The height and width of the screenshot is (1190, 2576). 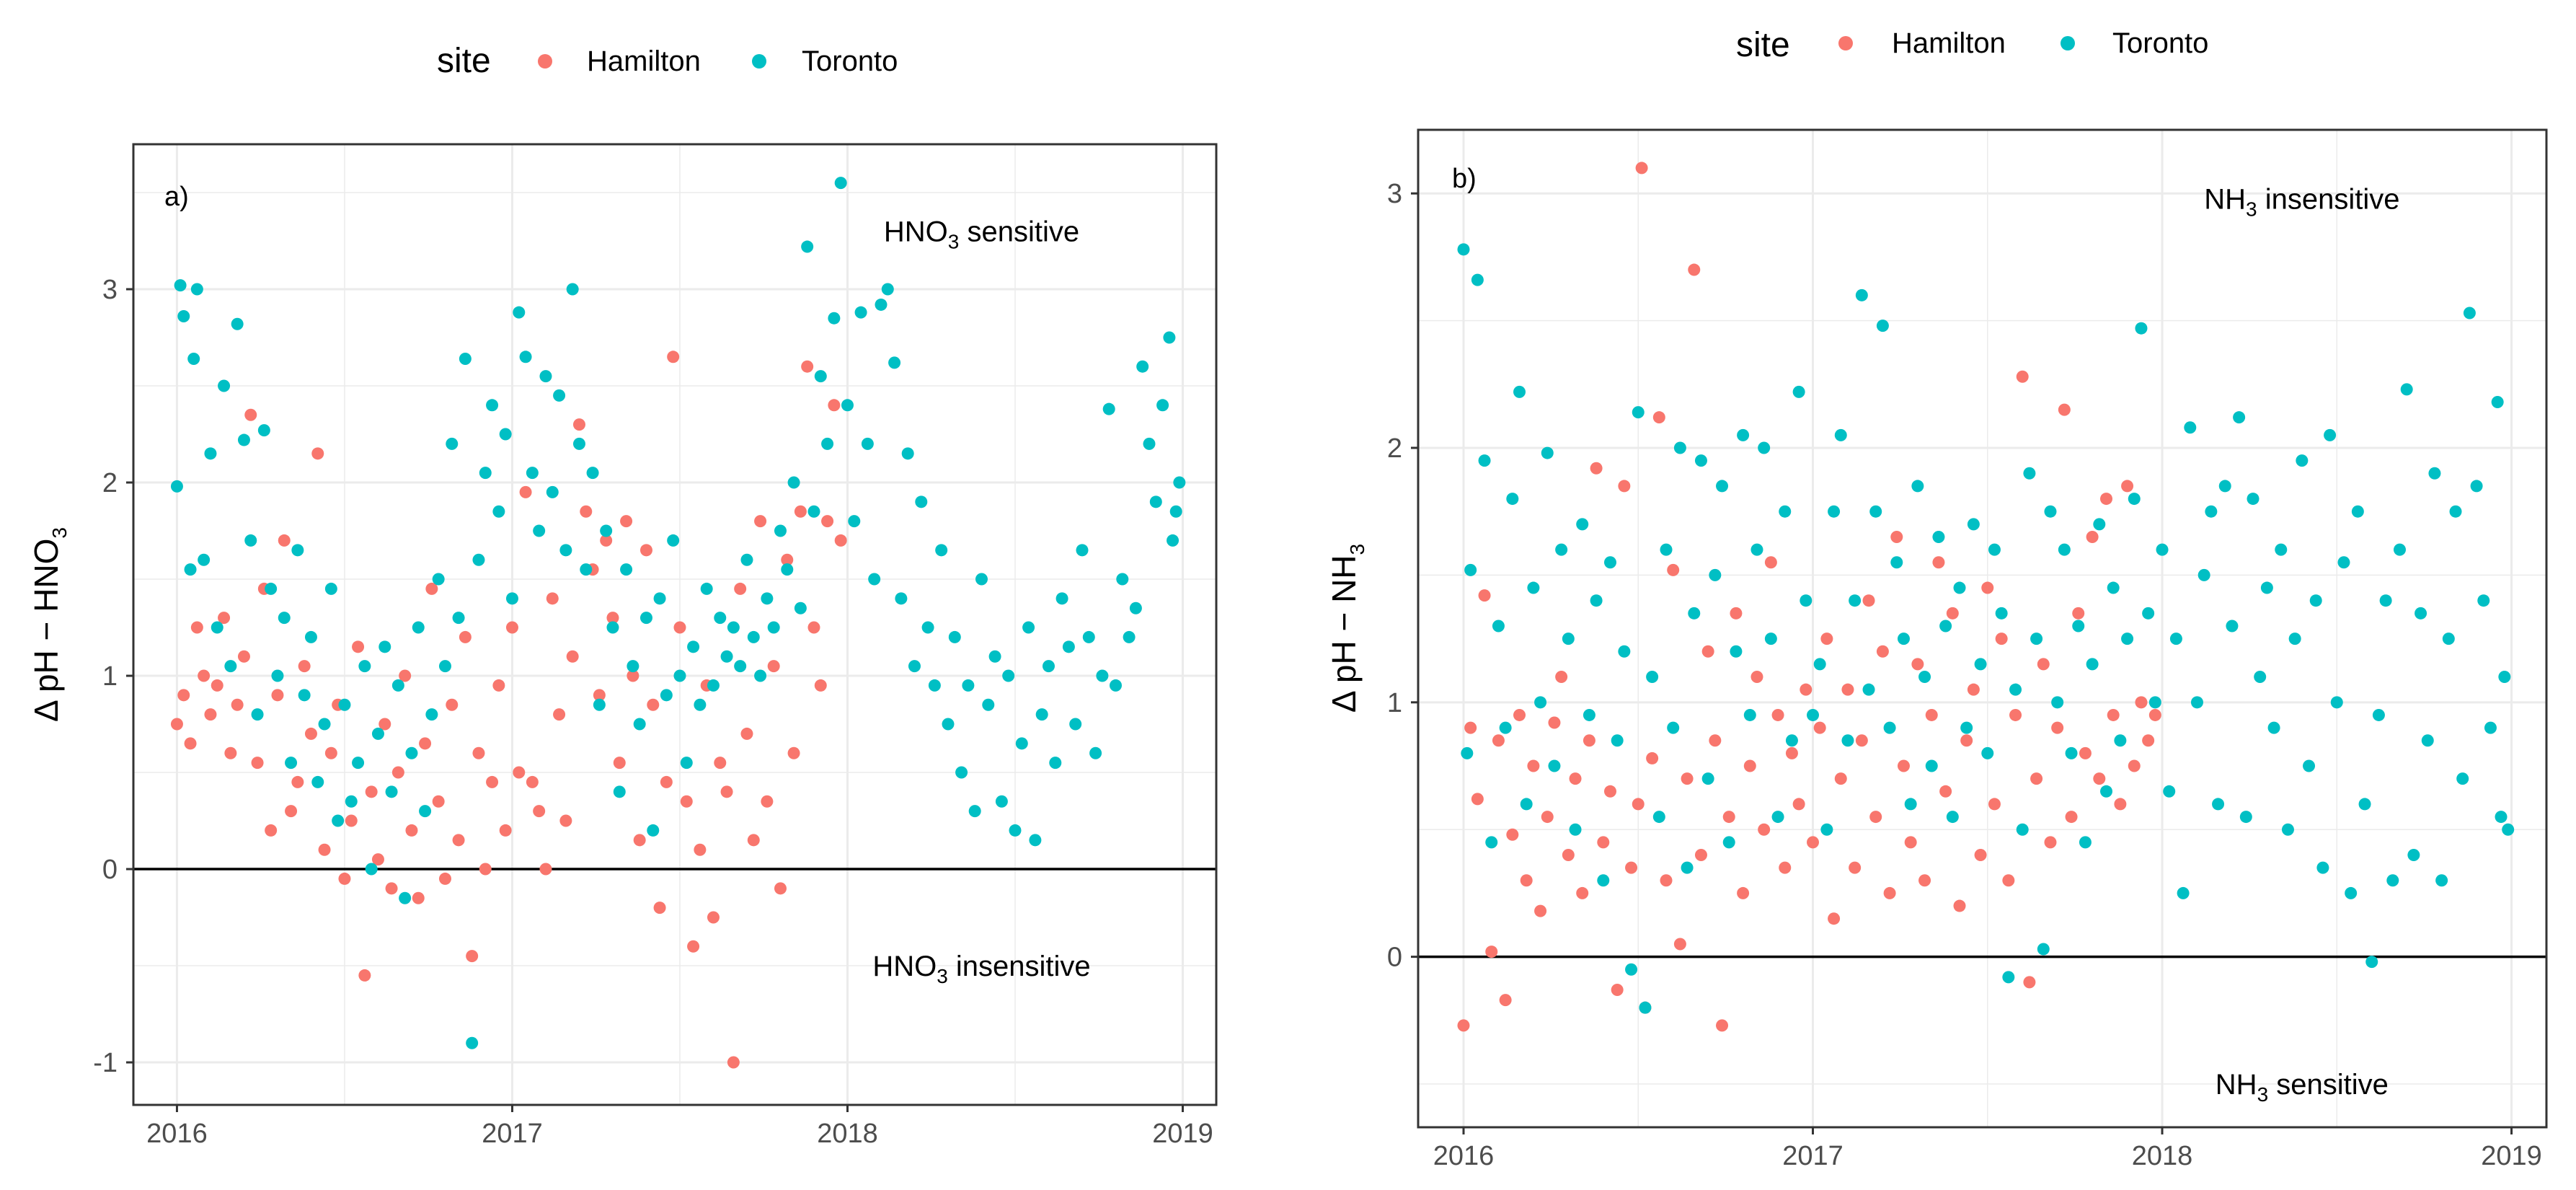 What do you see at coordinates (110, 483) in the screenshot?
I see `y-tick-label: 2` at bounding box center [110, 483].